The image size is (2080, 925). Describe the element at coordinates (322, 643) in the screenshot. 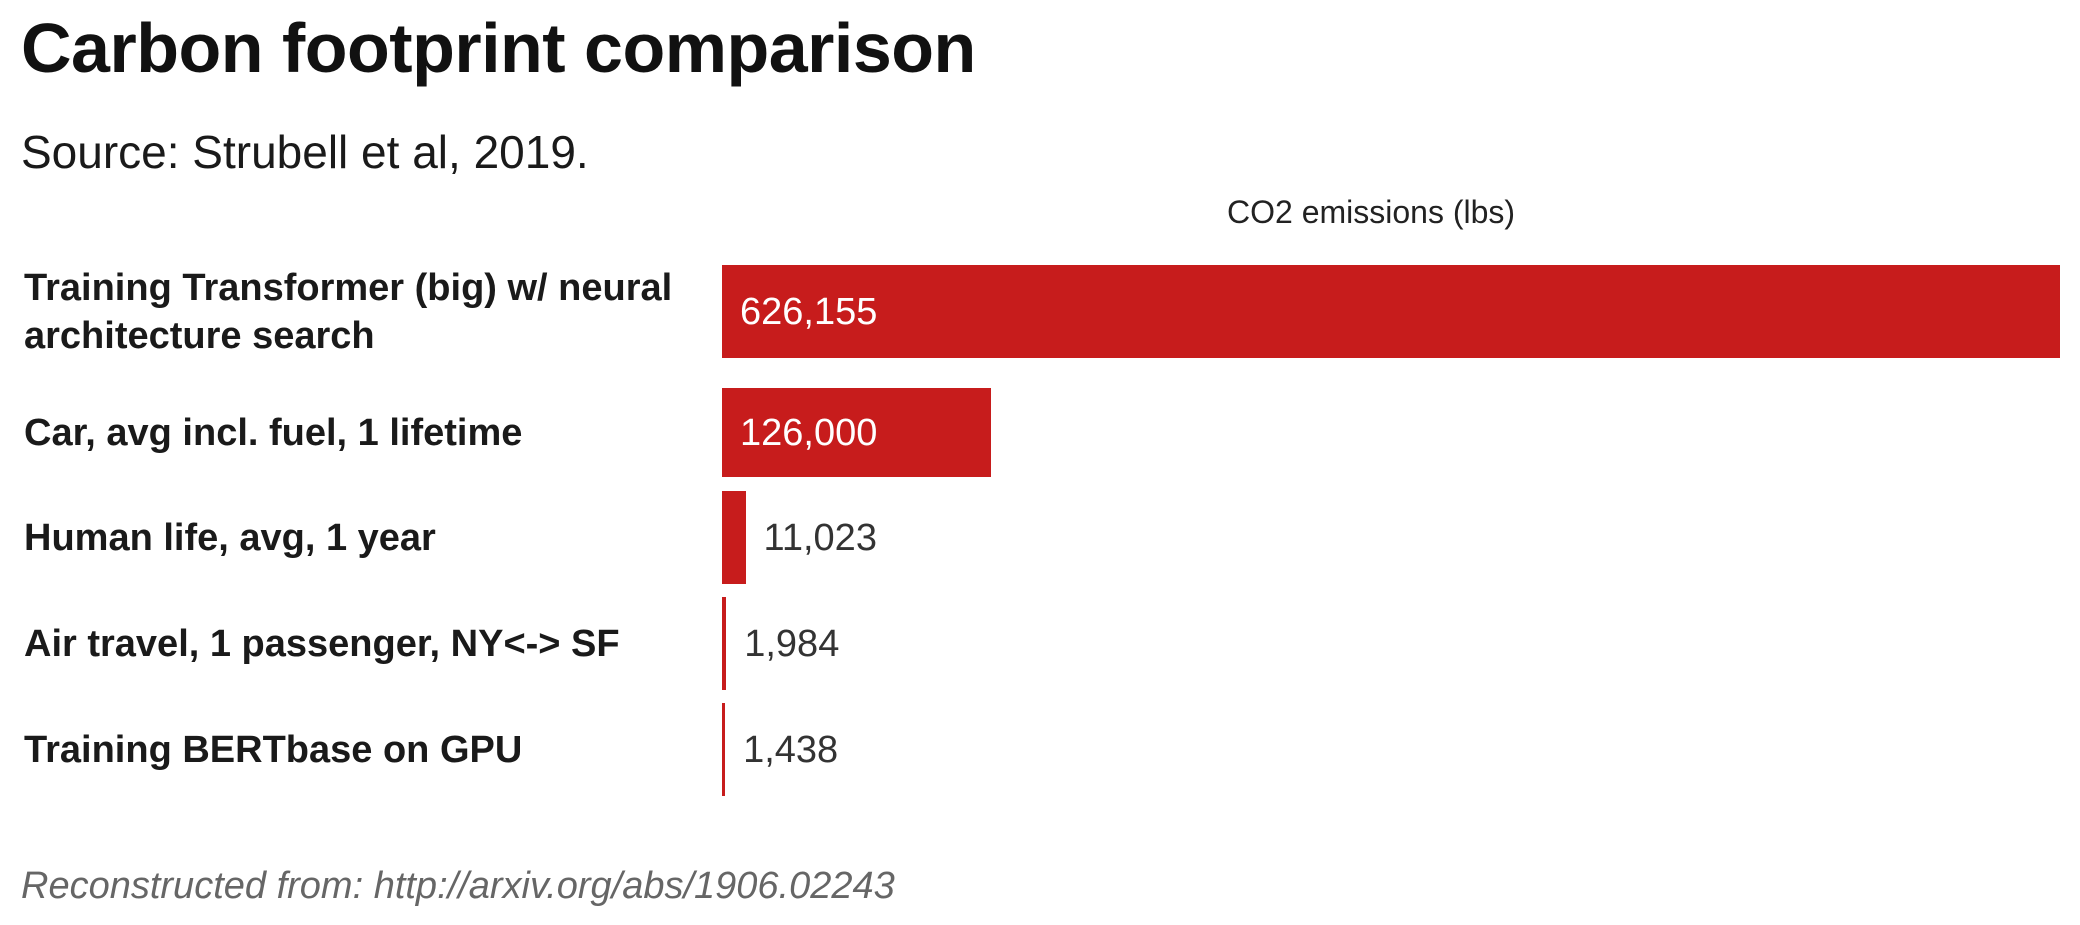

I see `category-label: Air travel, 1 passenger, NY<-> SF` at that location.